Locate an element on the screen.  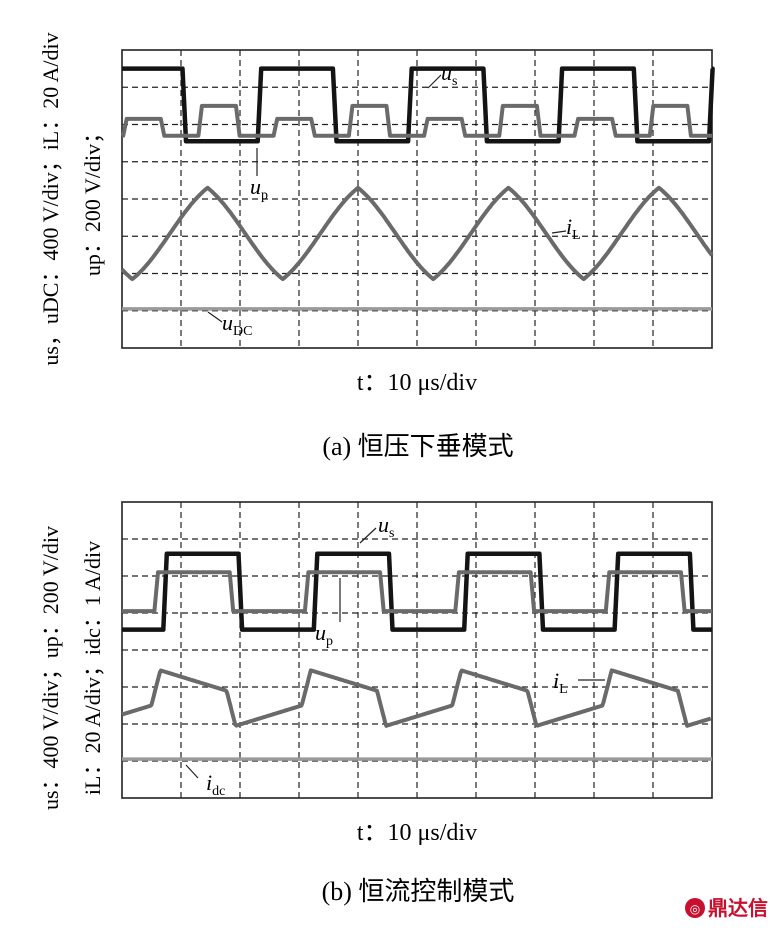
annotation-a-up: up is located at coordinates (259, 188).